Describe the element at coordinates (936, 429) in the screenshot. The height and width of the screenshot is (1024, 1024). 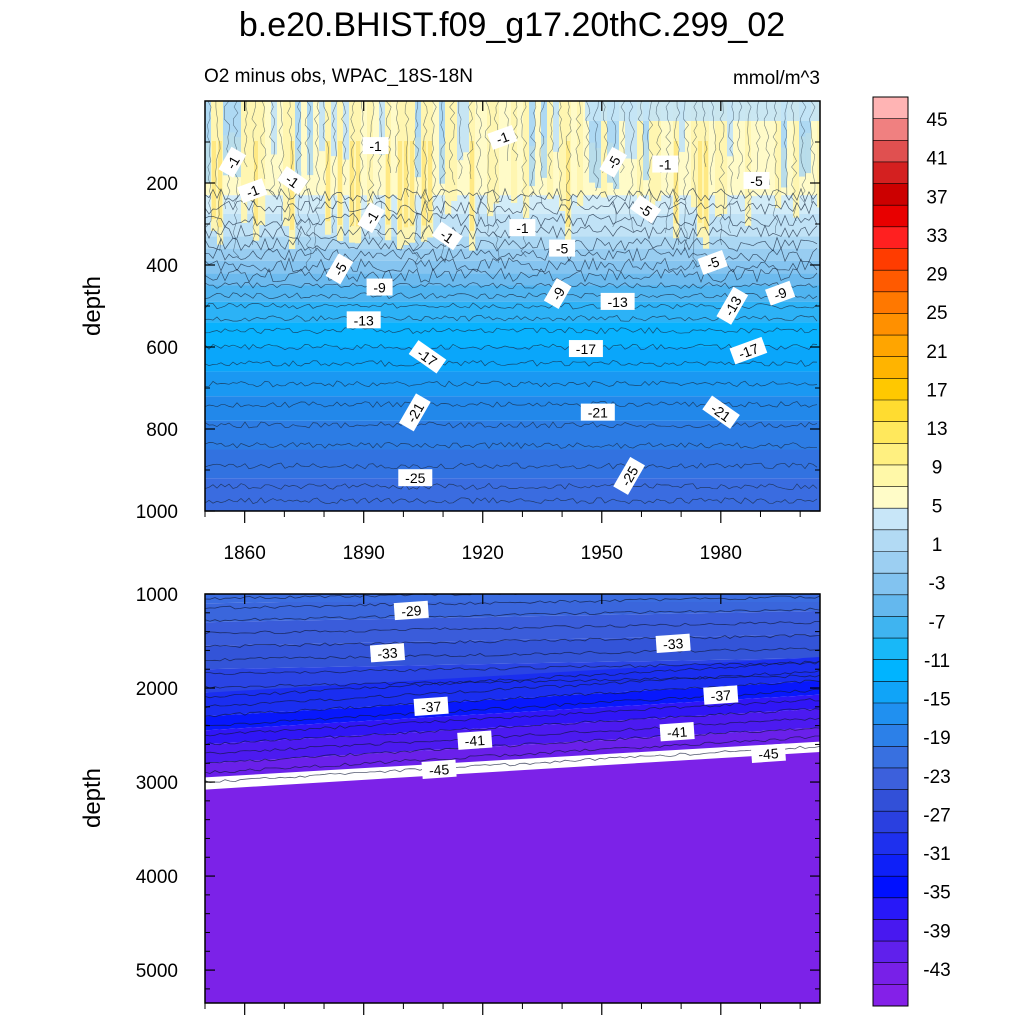
I see `colorbar-label: 13` at that location.